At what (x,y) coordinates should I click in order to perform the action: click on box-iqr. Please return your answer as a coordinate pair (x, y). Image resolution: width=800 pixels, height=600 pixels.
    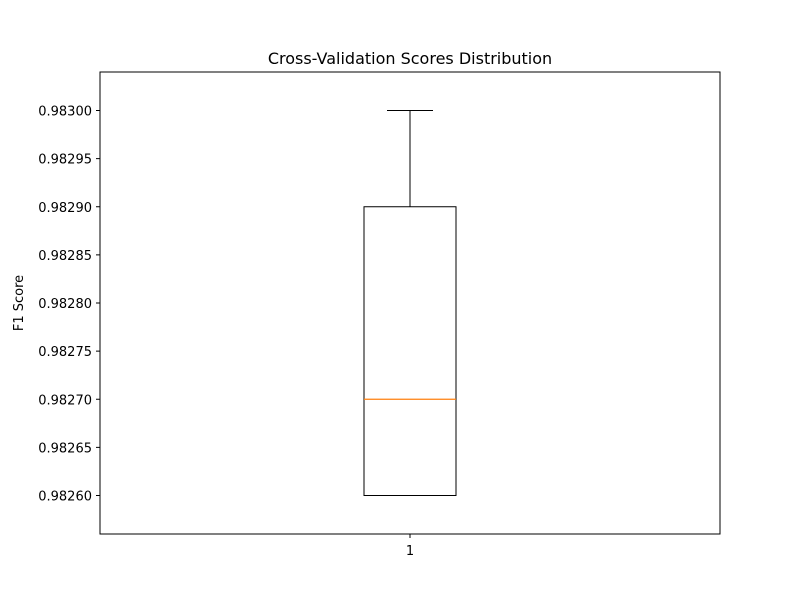
    Looking at the image, I should click on (410, 351).